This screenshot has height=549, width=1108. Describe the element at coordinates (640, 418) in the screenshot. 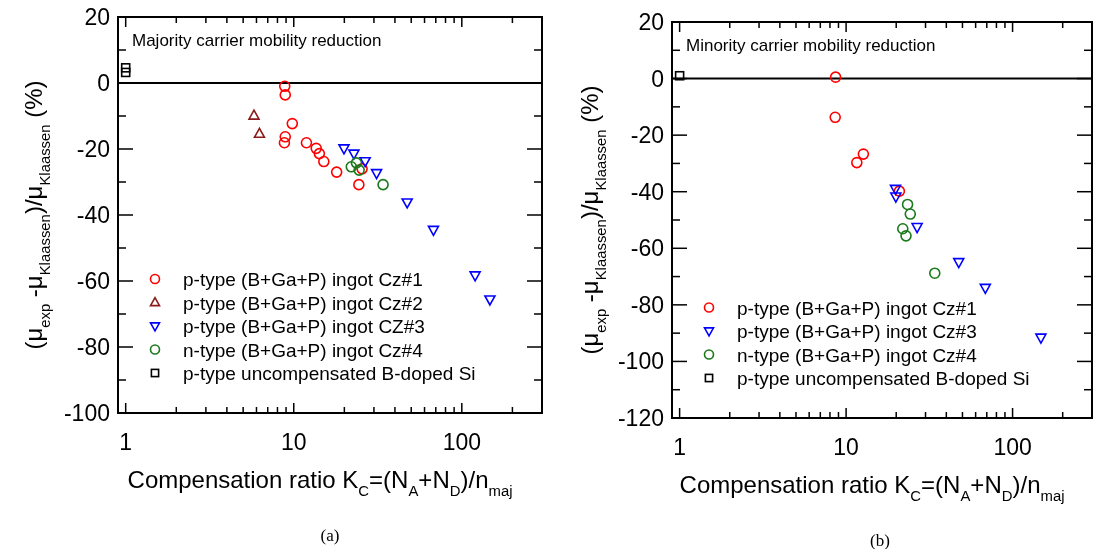

I see `y-tick-label: -120` at that location.